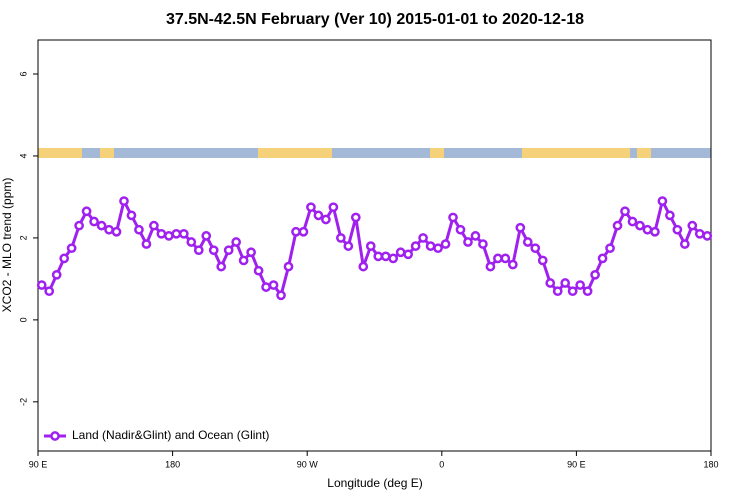 This screenshot has width=750, height=500. Describe the element at coordinates (23, 319) in the screenshot. I see `y-tick-label: 0` at that location.